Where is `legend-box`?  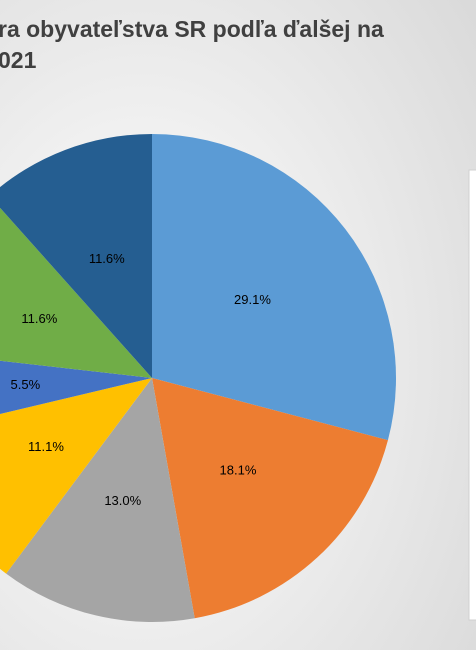 legend-box is located at coordinates (472, 395).